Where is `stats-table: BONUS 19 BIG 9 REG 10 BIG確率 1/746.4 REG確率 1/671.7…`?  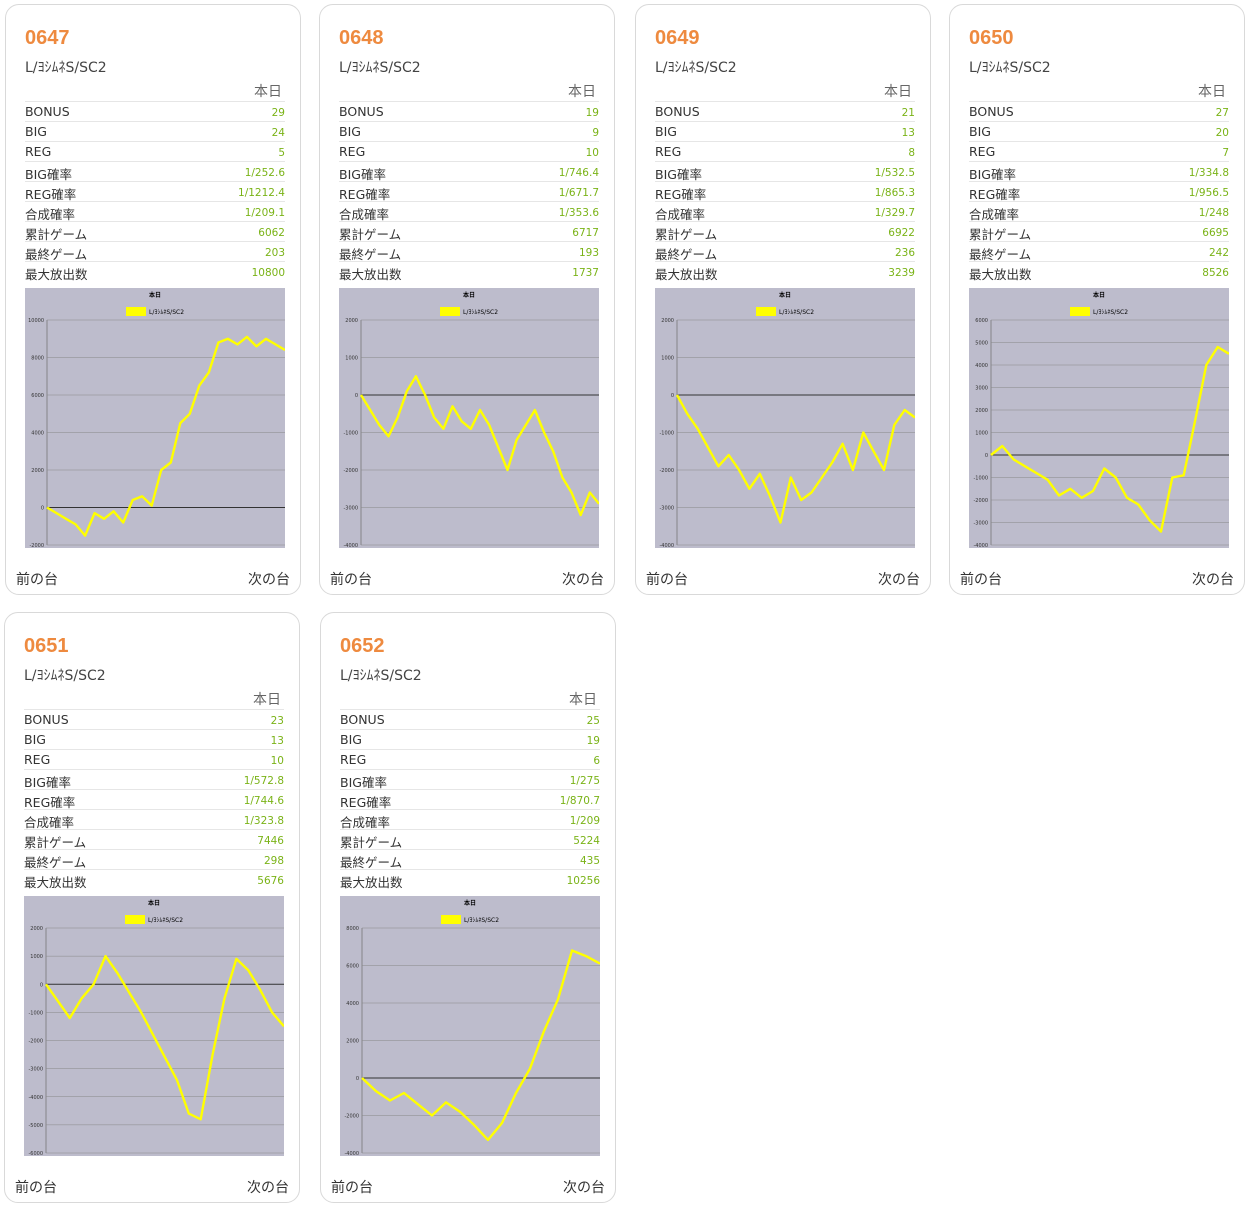
stats-table: BONUS 19 BIG 9 REG 10 BIG確率 1/746.4 REG確率 1/671.7… is located at coordinates (469, 191).